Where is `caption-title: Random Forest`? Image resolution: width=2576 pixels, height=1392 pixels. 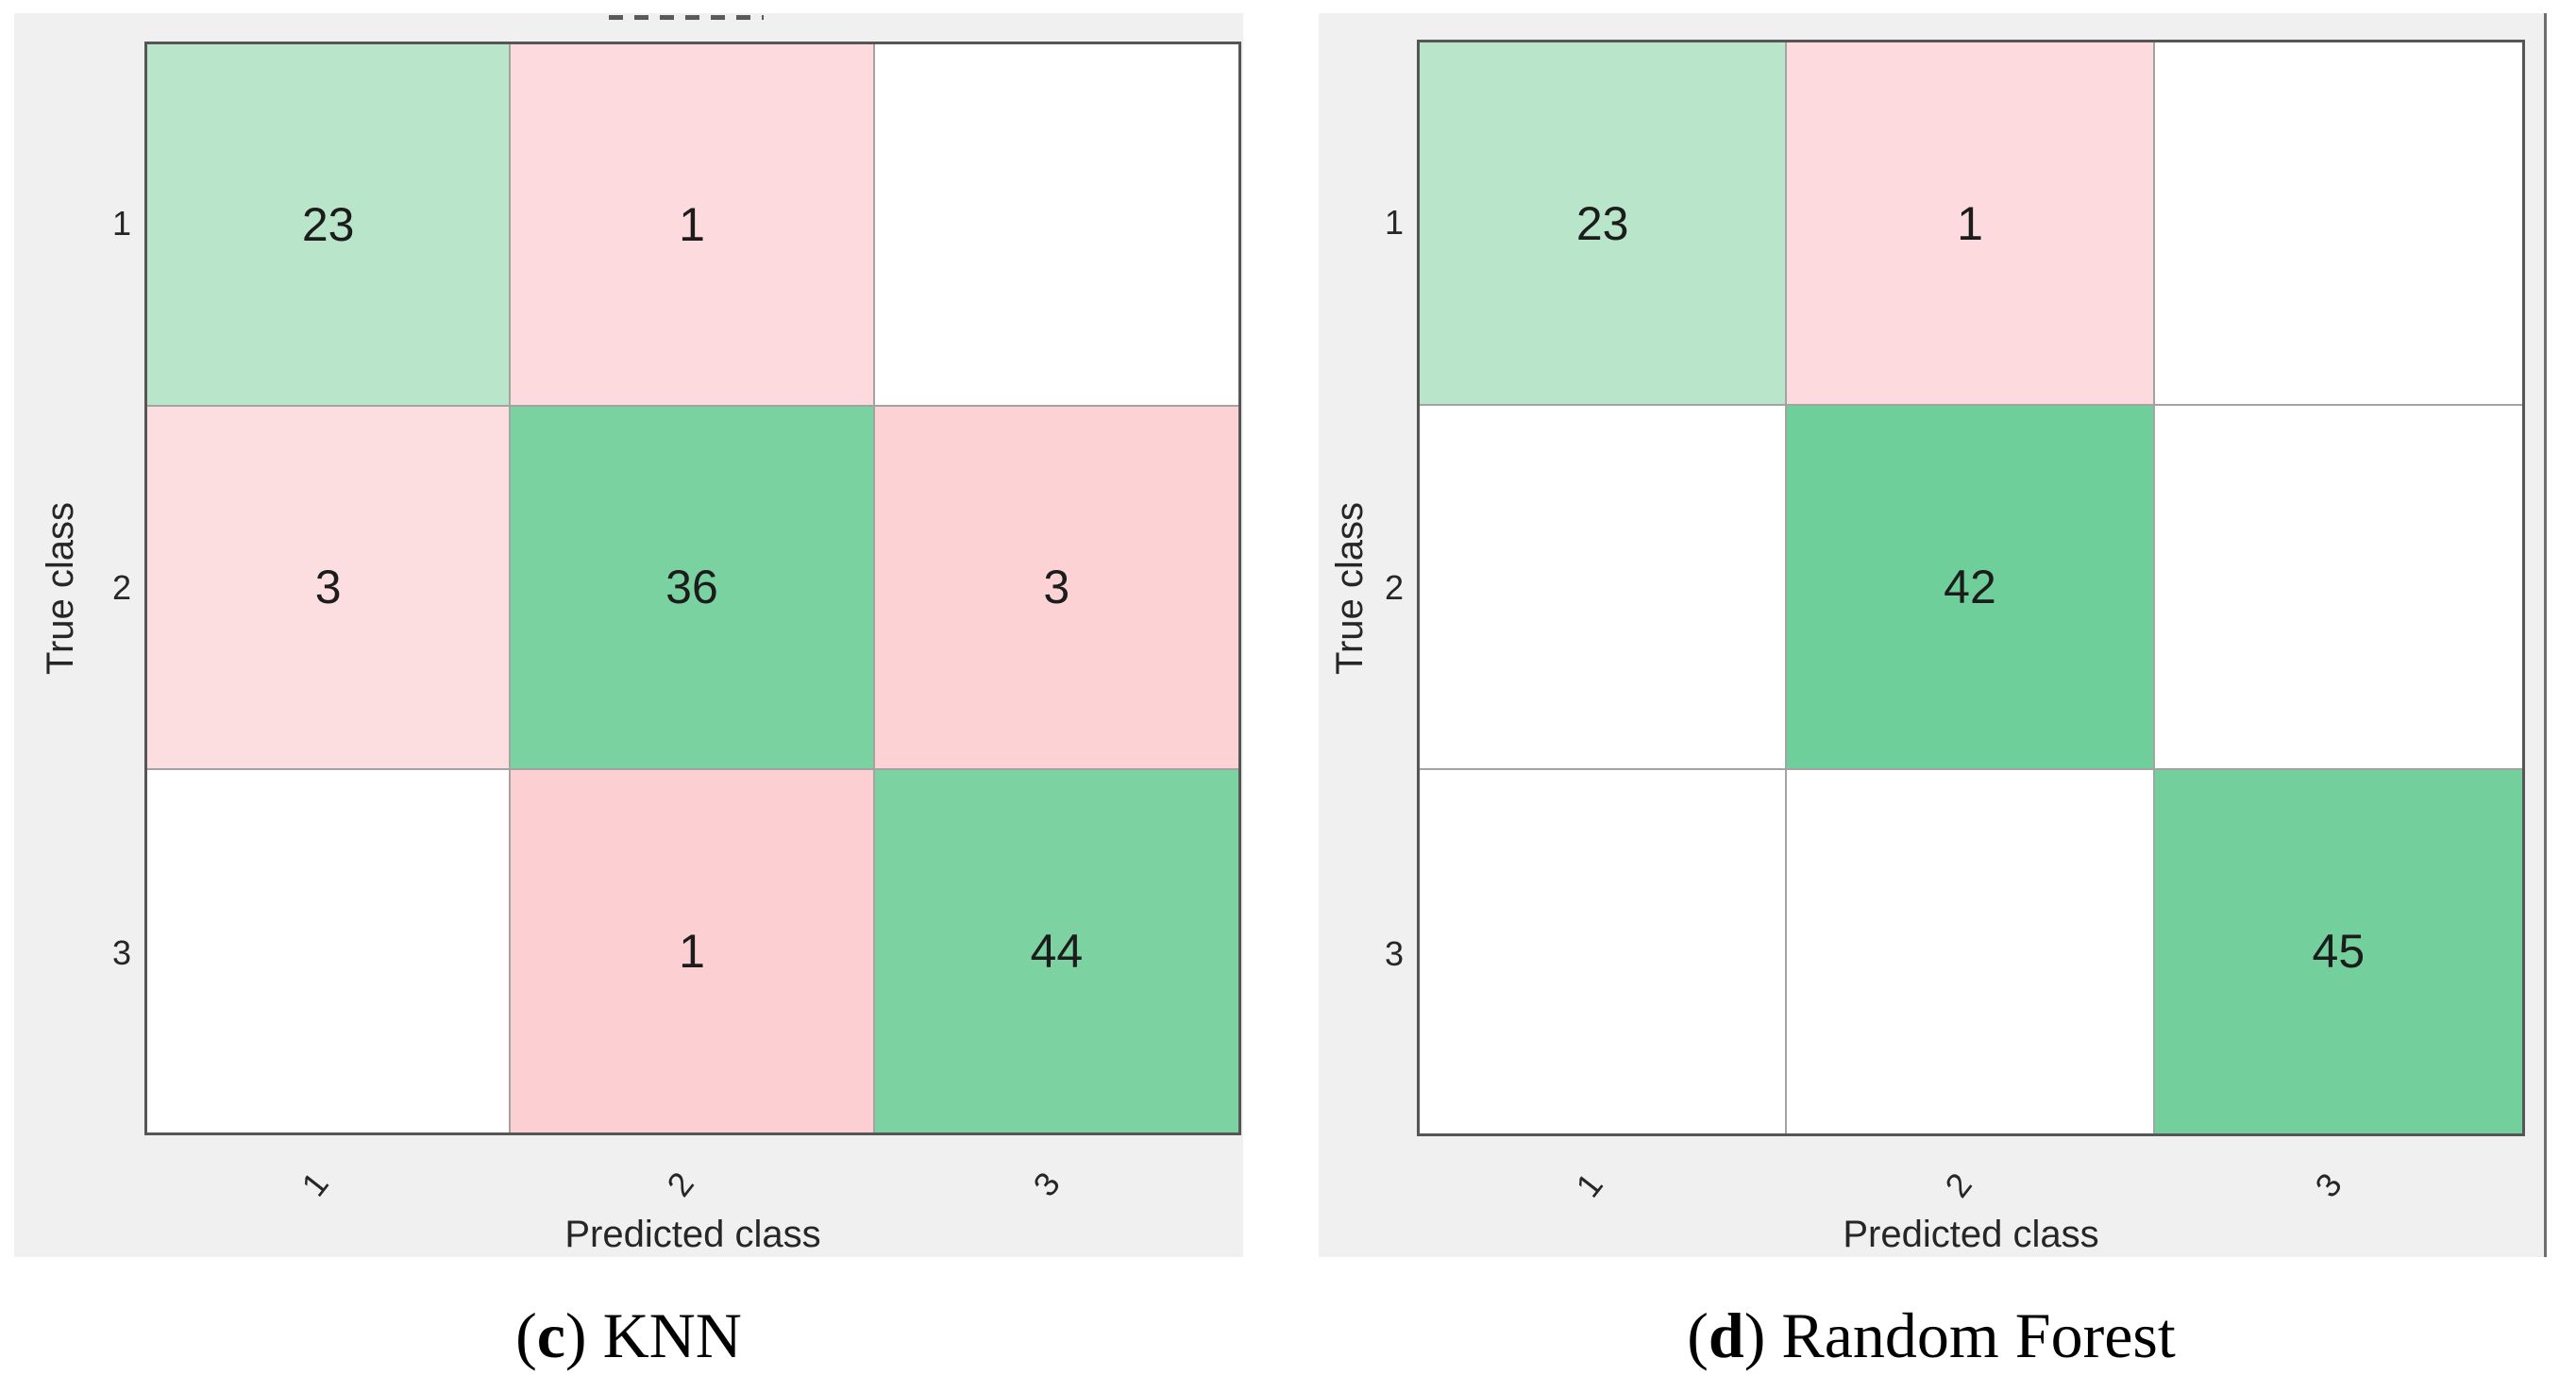
caption-title: Random Forest is located at coordinates (1978, 1336).